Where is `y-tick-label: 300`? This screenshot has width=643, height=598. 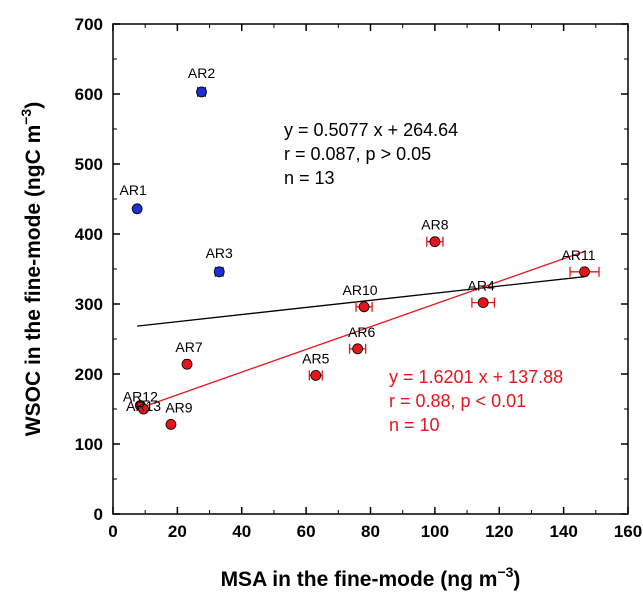 y-tick-label: 300 is located at coordinates (89, 304).